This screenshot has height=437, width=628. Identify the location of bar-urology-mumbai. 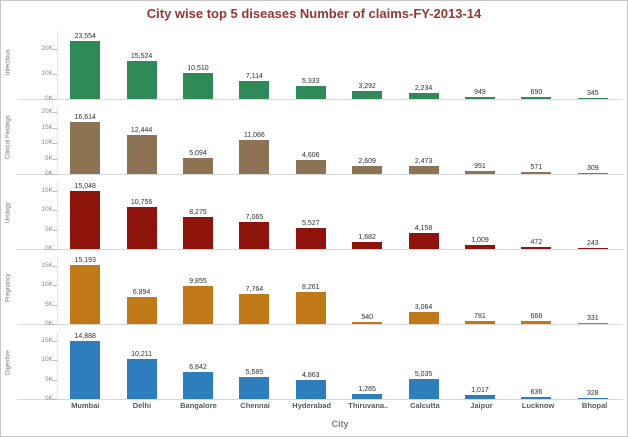
(85, 220).